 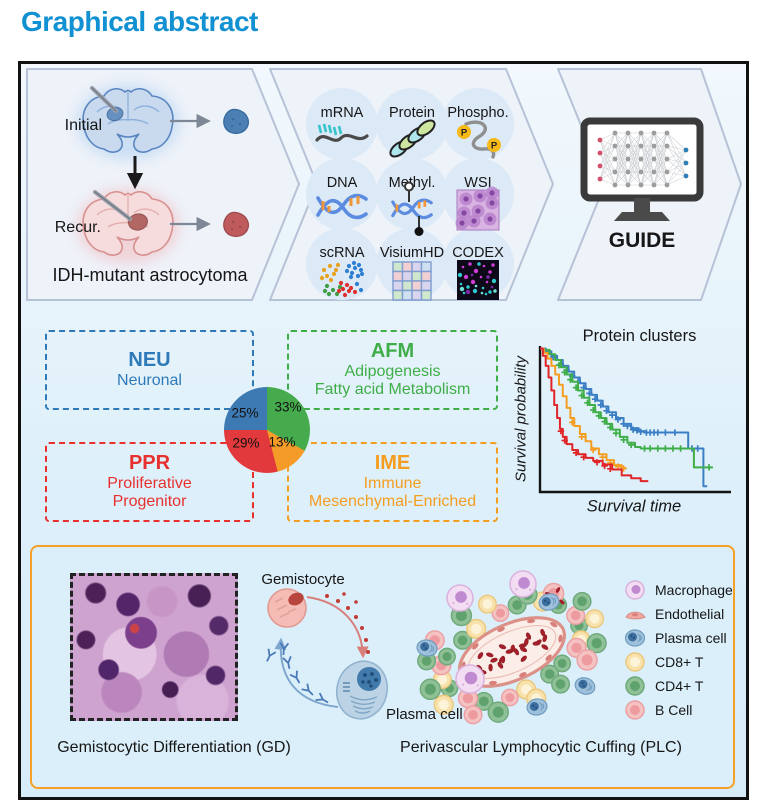 What do you see at coordinates (477, 208) in the screenshot?
I see `wsi-icon` at bounding box center [477, 208].